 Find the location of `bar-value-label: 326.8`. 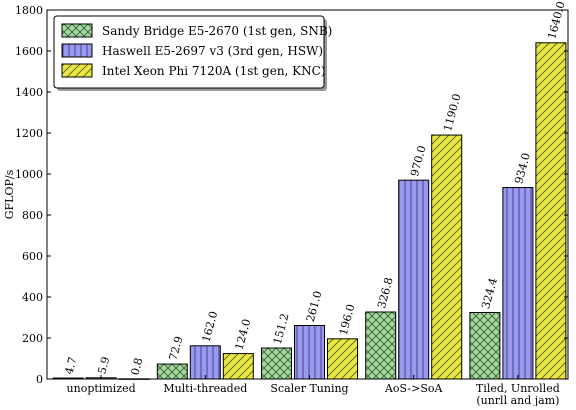

bar-value-label: 326.8 is located at coordinates (385, 293).